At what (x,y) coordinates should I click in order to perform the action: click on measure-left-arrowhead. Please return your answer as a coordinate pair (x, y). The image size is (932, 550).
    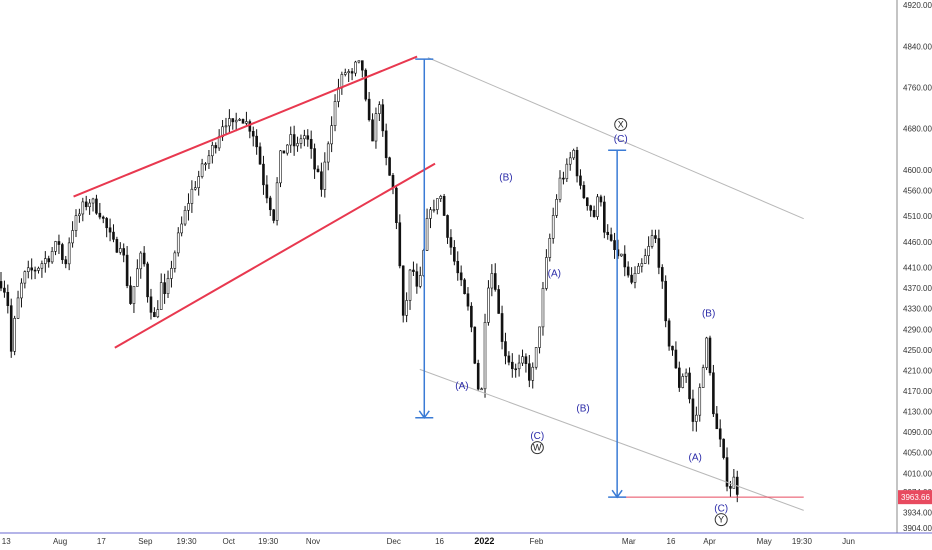
    Looking at the image, I should click on (424, 415).